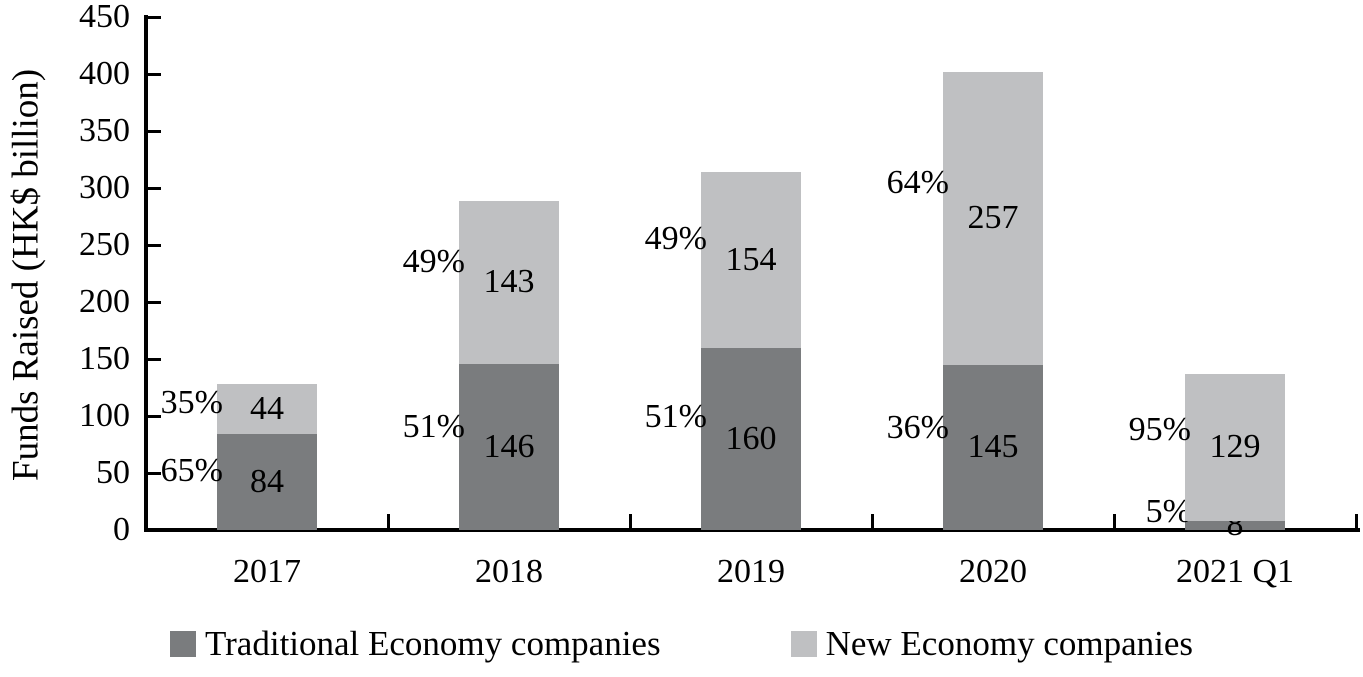  What do you see at coordinates (104, 187) in the screenshot?
I see `y-tick-label: 300` at bounding box center [104, 187].